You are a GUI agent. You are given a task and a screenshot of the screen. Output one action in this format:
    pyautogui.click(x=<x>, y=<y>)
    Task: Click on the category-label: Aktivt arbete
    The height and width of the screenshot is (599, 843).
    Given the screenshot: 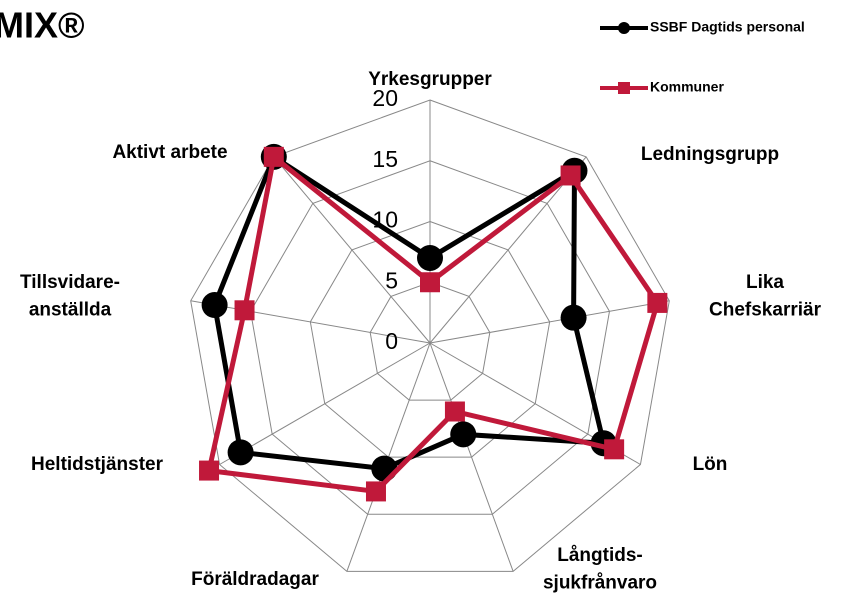 What is the action you would take?
    pyautogui.click(x=169, y=152)
    